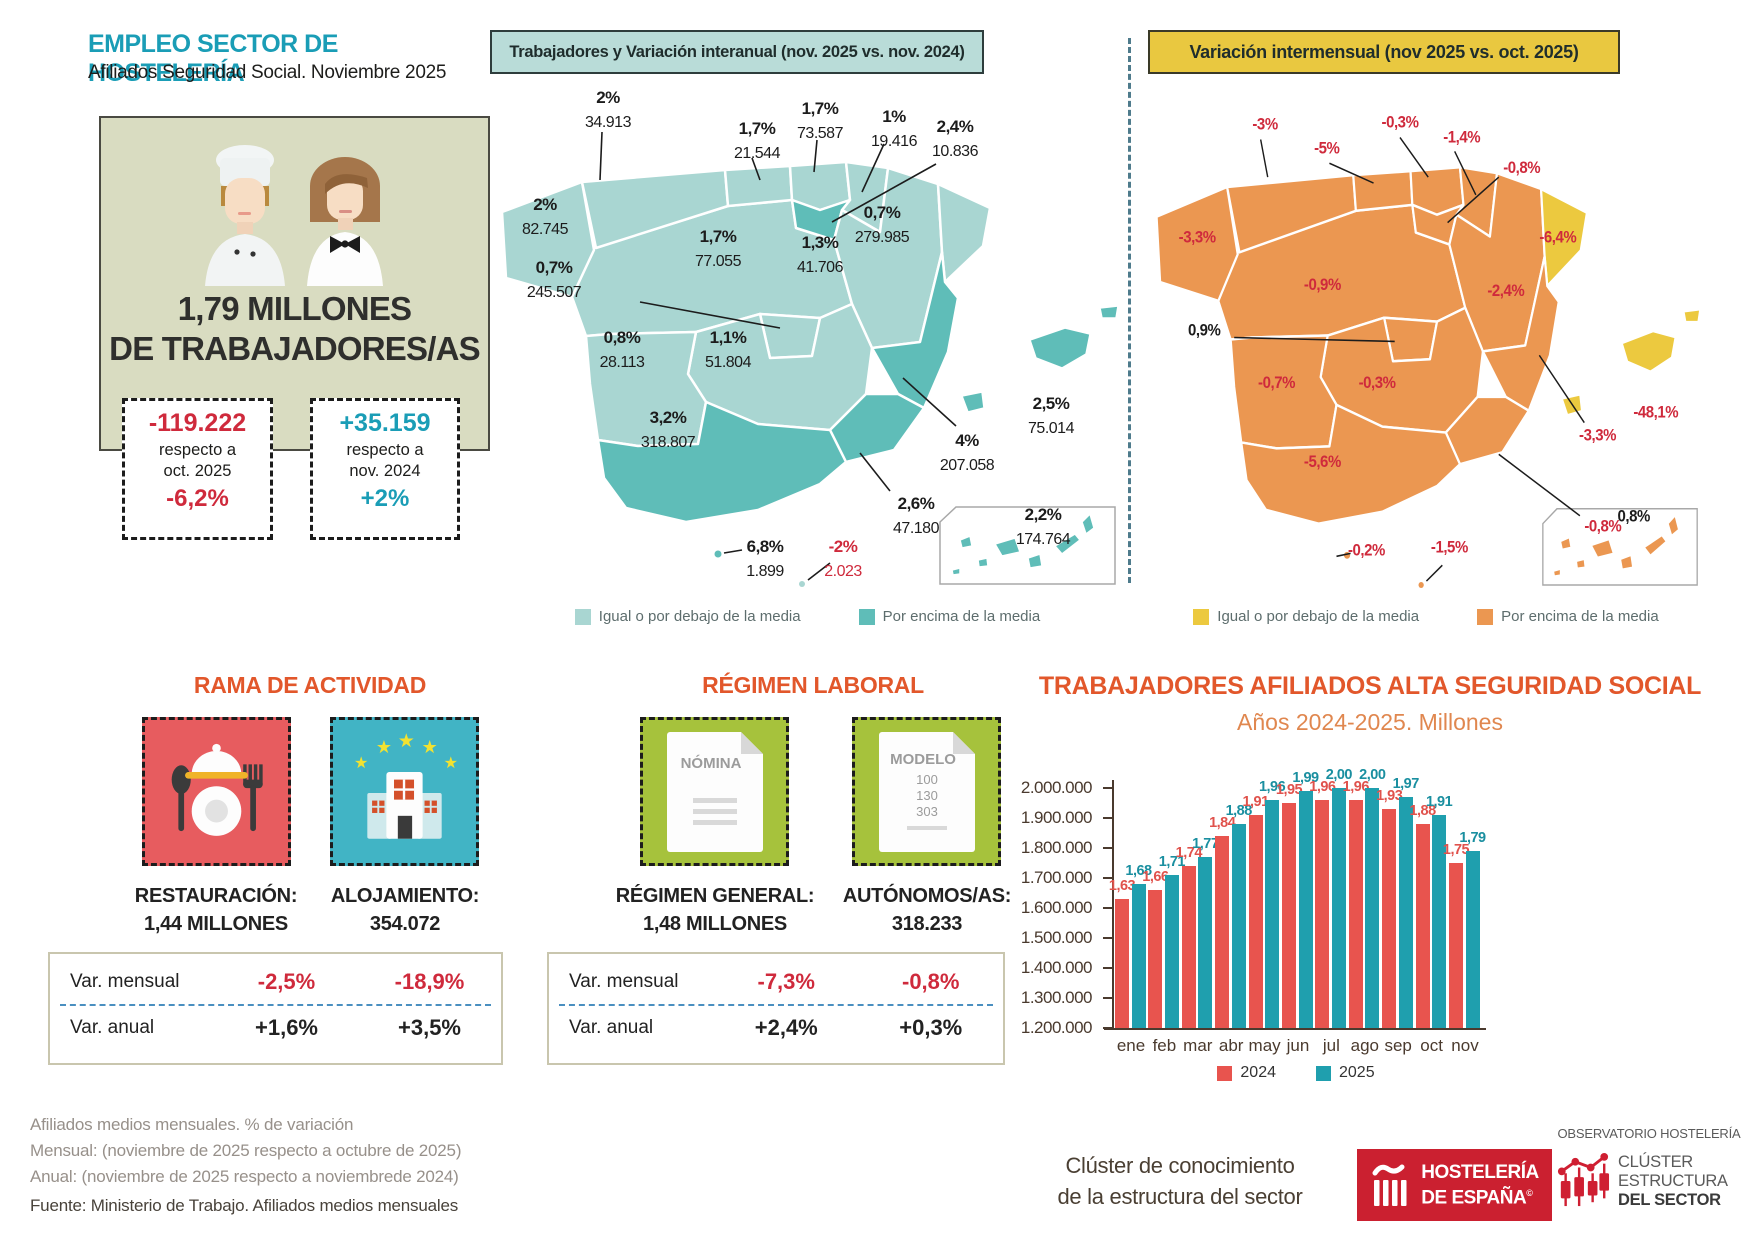 Image resolution: width=1754 pixels, height=1241 pixels. Describe the element at coordinates (1188, 947) in the screenshot. I see `bar-2024-mar` at that location.